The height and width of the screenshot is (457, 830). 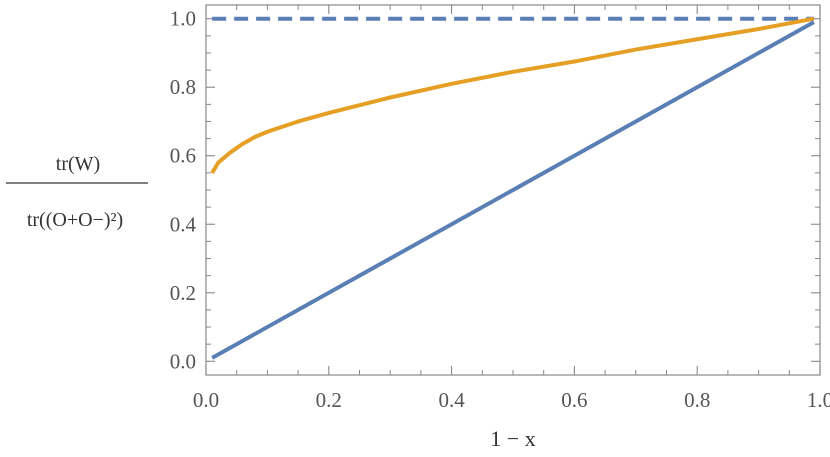 What do you see at coordinates (78, 164) in the screenshot?
I see `y-axis-label-numerator: tr(W)` at bounding box center [78, 164].